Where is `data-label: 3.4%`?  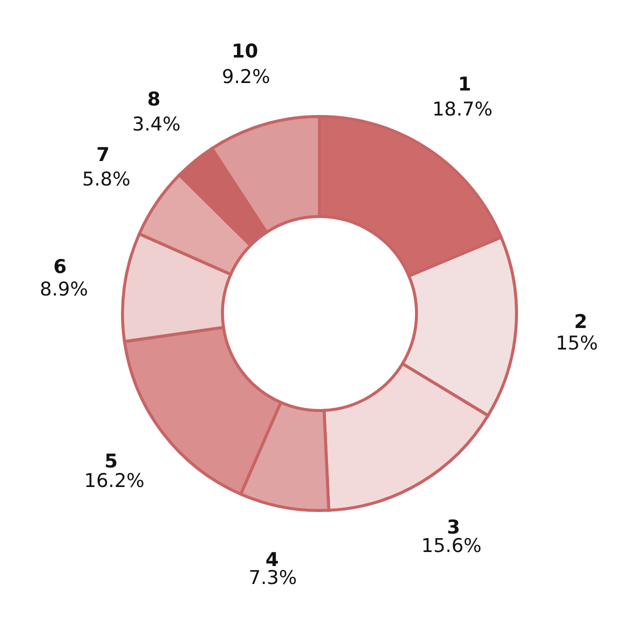
data-label: 3.4% is located at coordinates (156, 125).